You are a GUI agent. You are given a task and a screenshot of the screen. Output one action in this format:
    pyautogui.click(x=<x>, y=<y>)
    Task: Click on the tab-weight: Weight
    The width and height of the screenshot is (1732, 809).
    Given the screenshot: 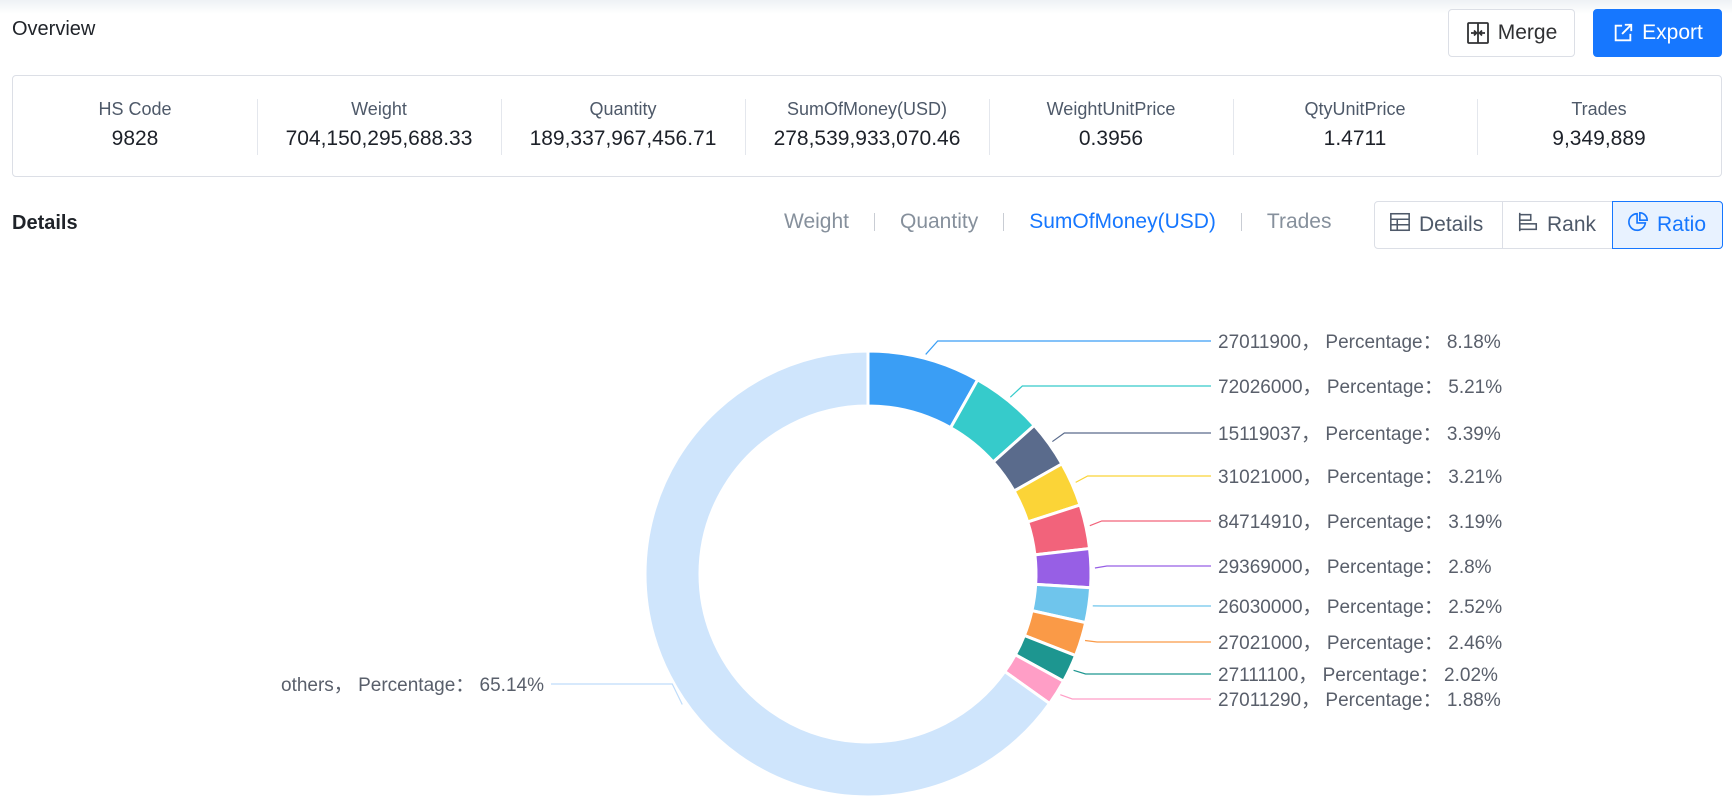 What is the action you would take?
    pyautogui.click(x=816, y=221)
    